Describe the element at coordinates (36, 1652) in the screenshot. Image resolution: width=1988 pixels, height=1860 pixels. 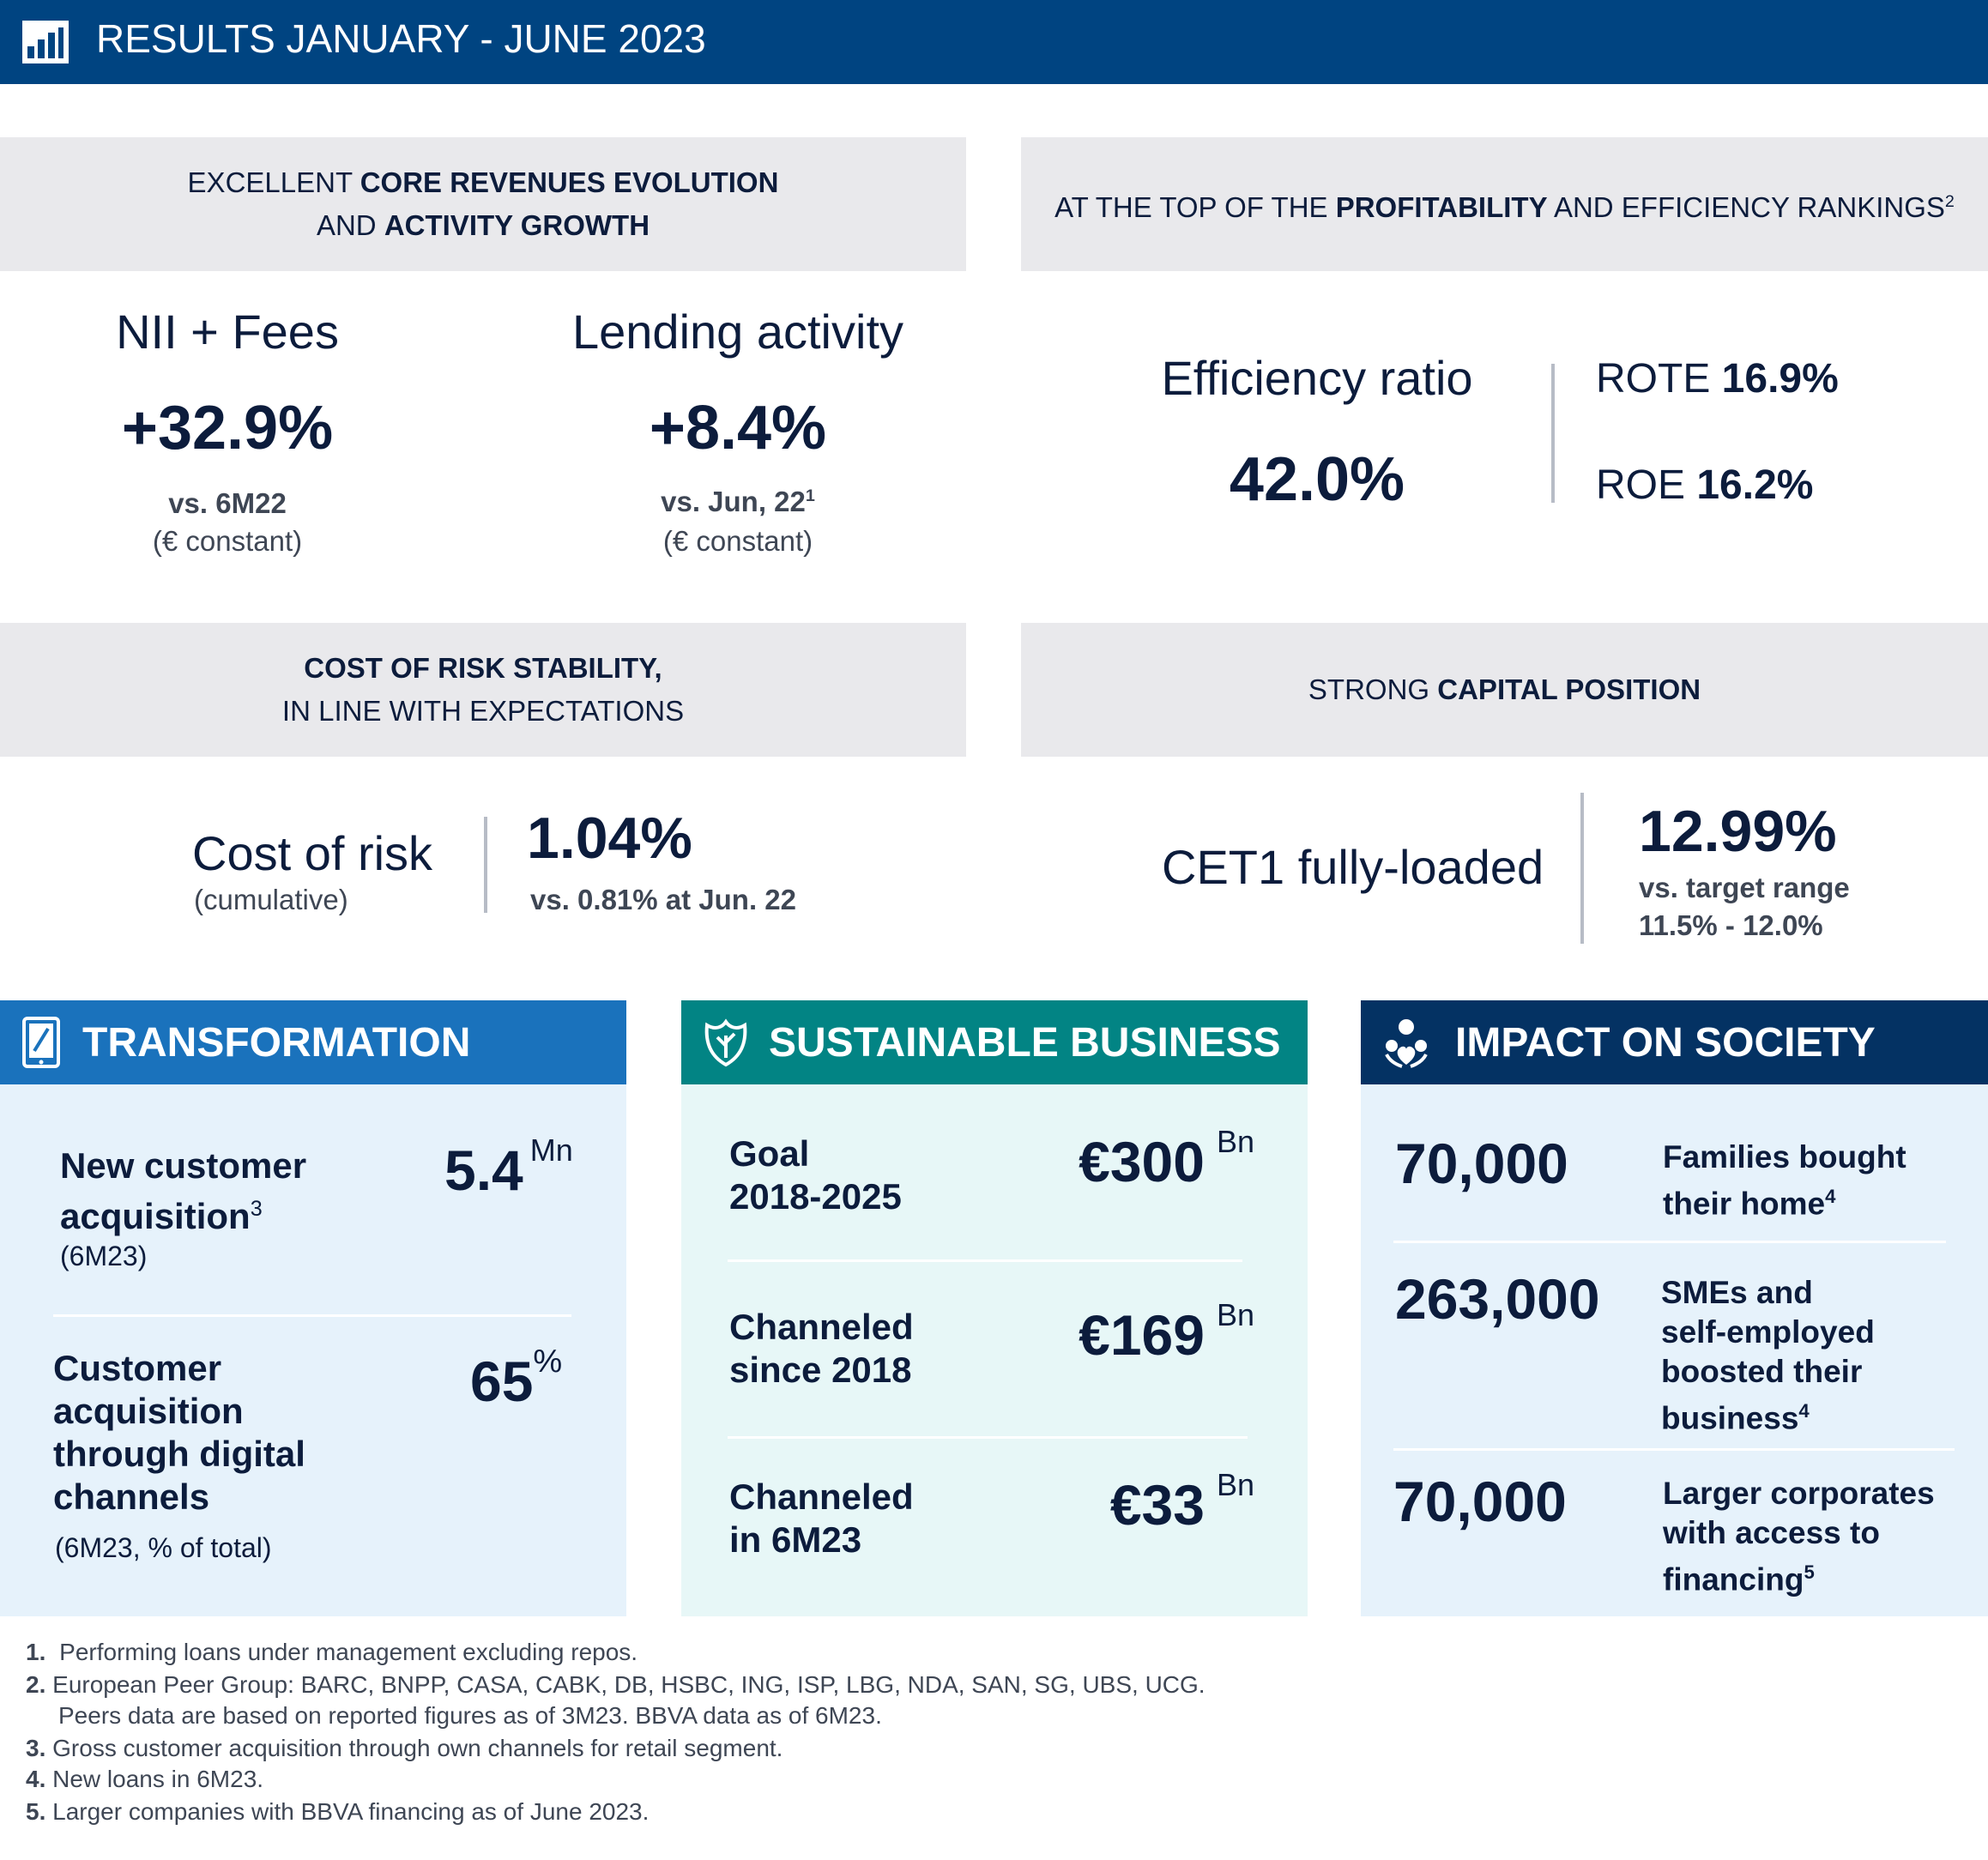
I see `footnote-number: 1.` at that location.